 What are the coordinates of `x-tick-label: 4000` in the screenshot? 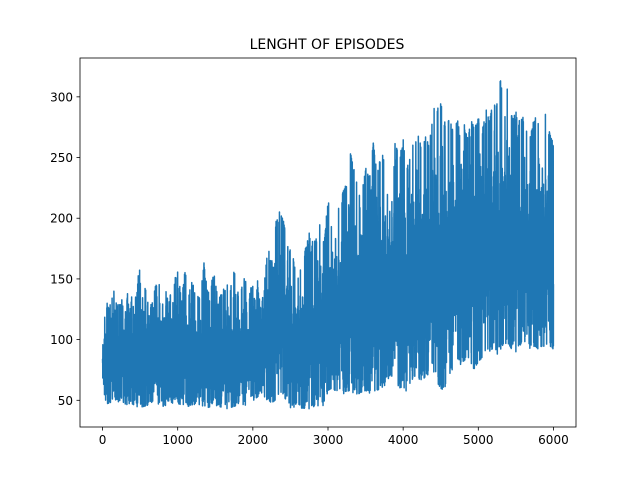 It's located at (403, 440).